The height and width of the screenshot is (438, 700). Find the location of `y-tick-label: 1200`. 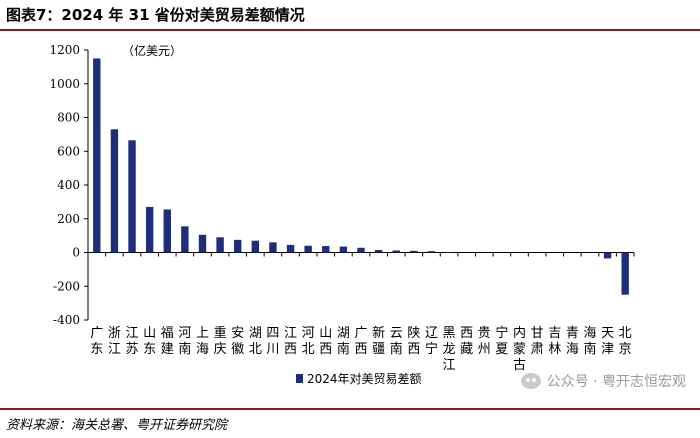

y-tick-label: 1200 is located at coordinates (64, 50).